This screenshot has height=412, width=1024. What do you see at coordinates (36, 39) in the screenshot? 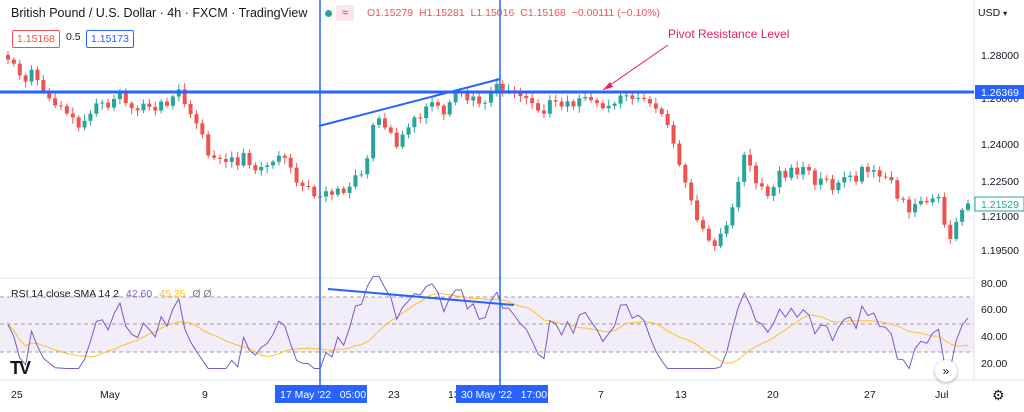
I see `sell-price-button: 1.15168` at bounding box center [36, 39].